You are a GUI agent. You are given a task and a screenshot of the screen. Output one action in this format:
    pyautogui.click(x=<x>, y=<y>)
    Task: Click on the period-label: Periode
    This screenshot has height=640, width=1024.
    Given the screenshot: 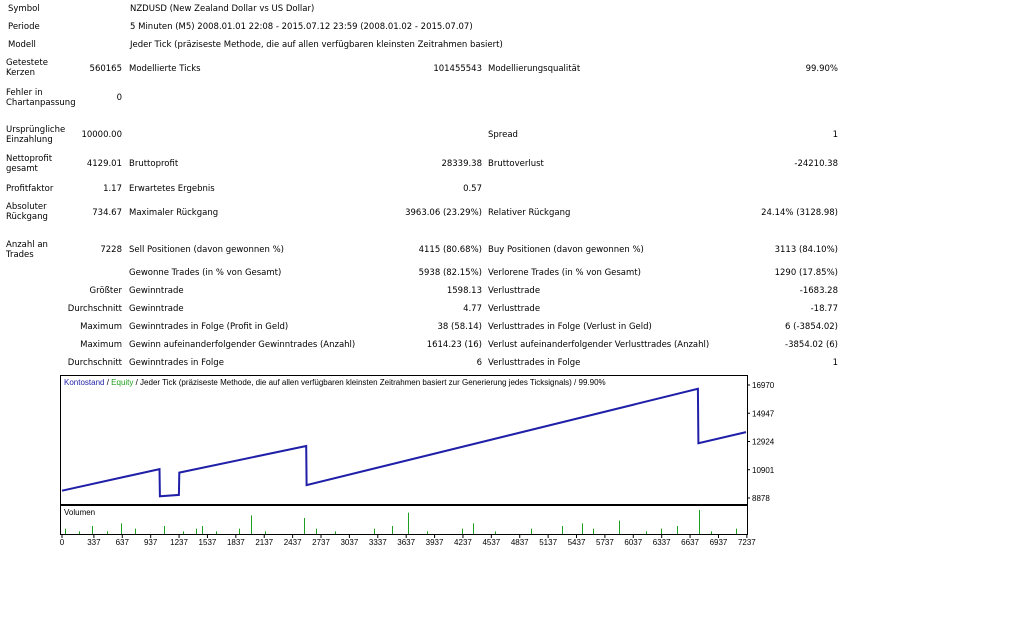 What is the action you would take?
    pyautogui.click(x=24, y=27)
    